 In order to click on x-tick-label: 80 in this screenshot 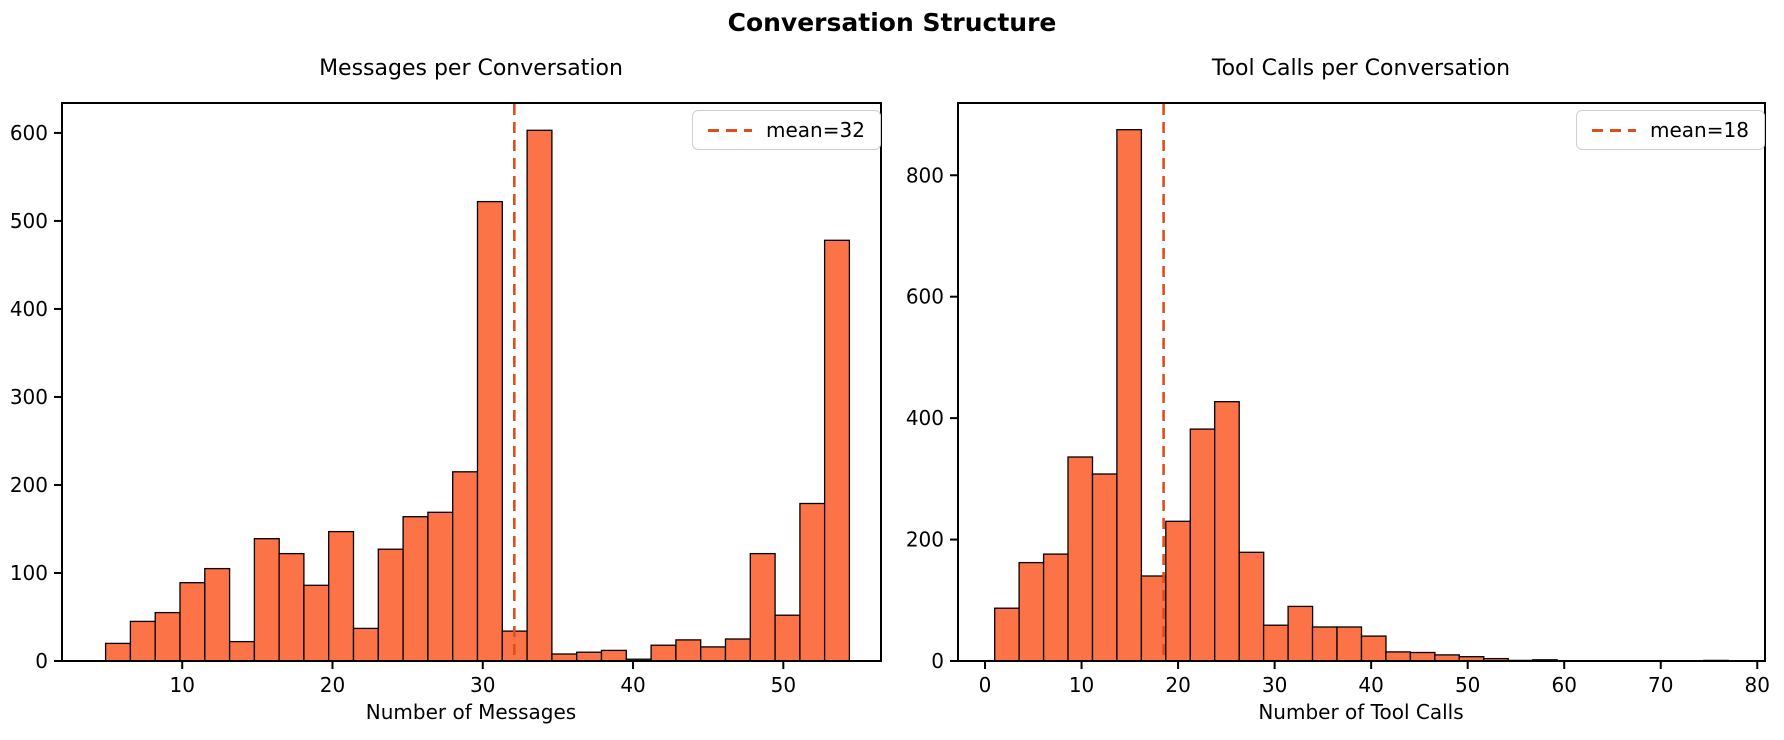, I will do `click(1757, 685)`.